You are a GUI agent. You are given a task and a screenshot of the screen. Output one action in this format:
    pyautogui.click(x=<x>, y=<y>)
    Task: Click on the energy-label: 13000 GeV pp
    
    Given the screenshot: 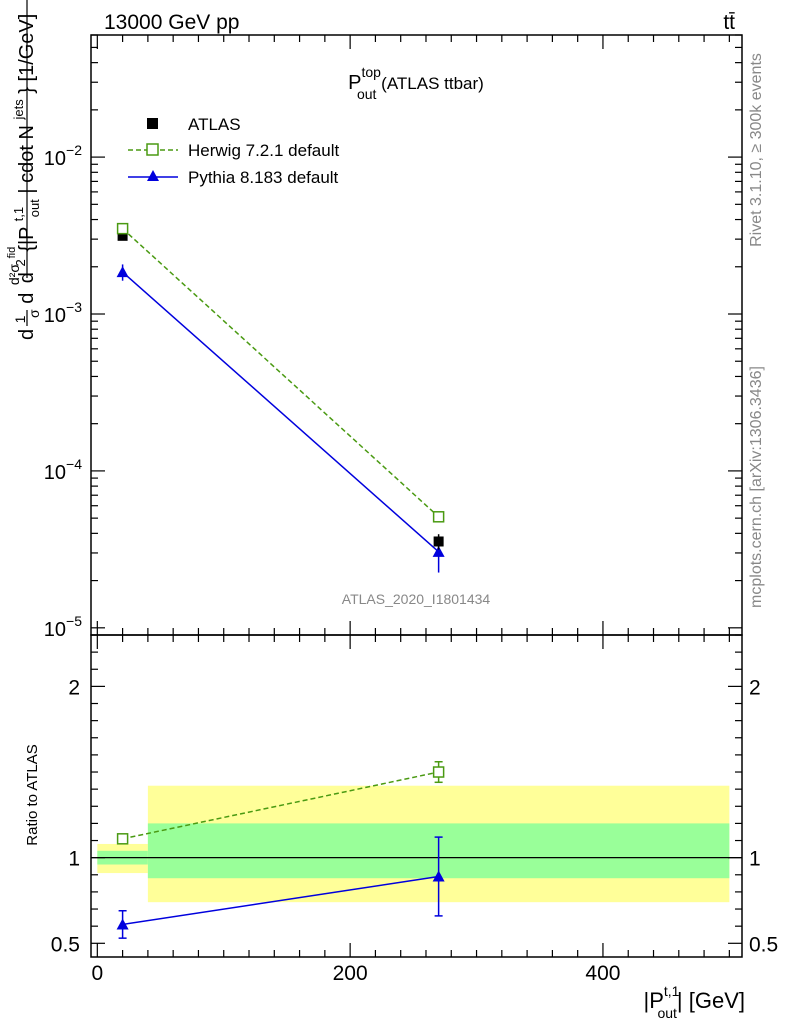 What is the action you would take?
    pyautogui.click(x=171, y=22)
    